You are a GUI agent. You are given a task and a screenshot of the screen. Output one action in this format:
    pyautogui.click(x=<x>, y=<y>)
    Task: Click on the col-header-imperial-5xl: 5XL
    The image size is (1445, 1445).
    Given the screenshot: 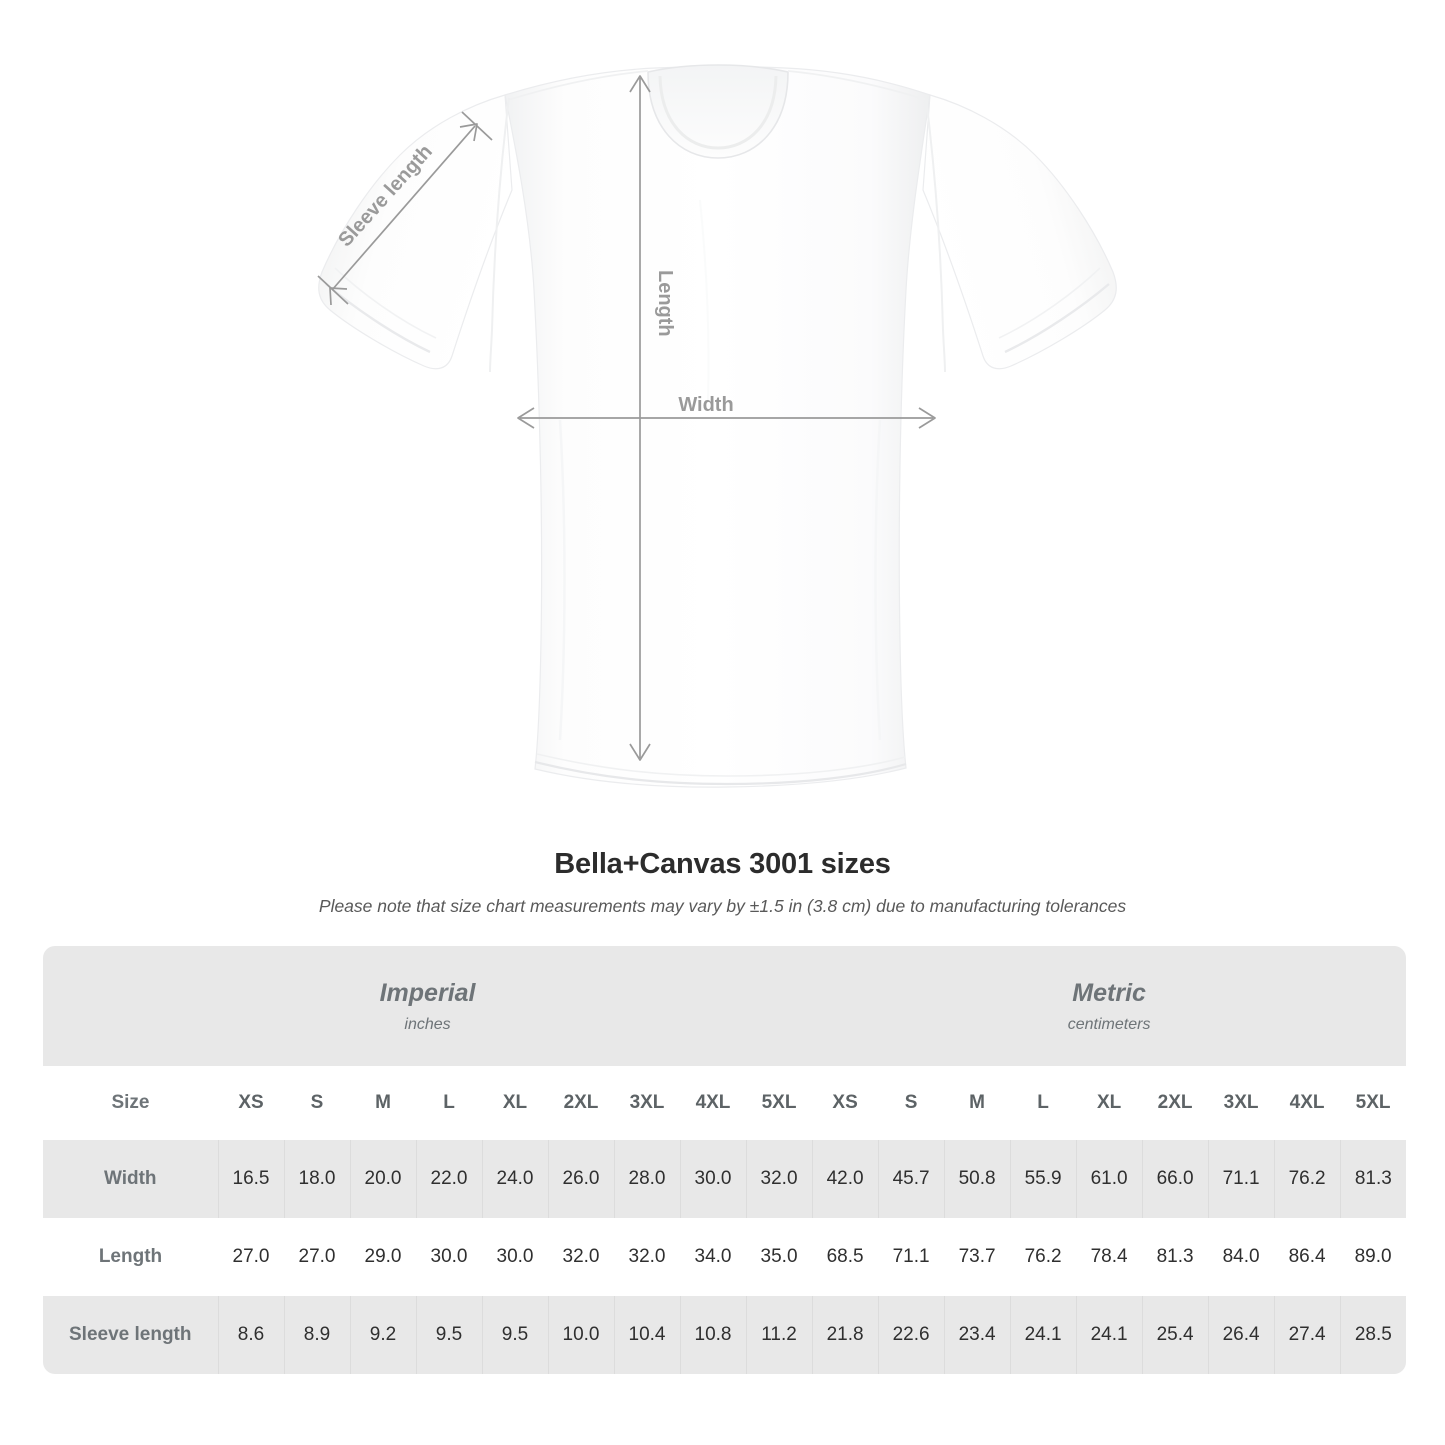 What is the action you would take?
    pyautogui.click(x=779, y=1102)
    